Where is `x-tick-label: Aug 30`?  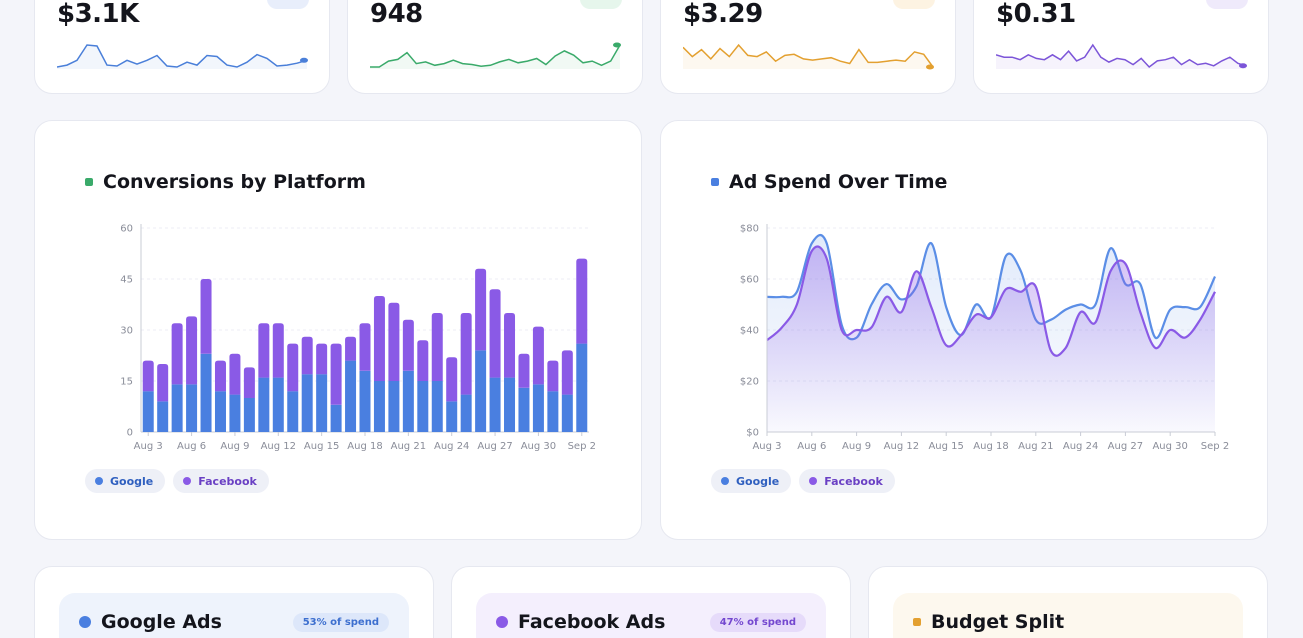
x-tick-label: Aug 30 is located at coordinates (538, 446).